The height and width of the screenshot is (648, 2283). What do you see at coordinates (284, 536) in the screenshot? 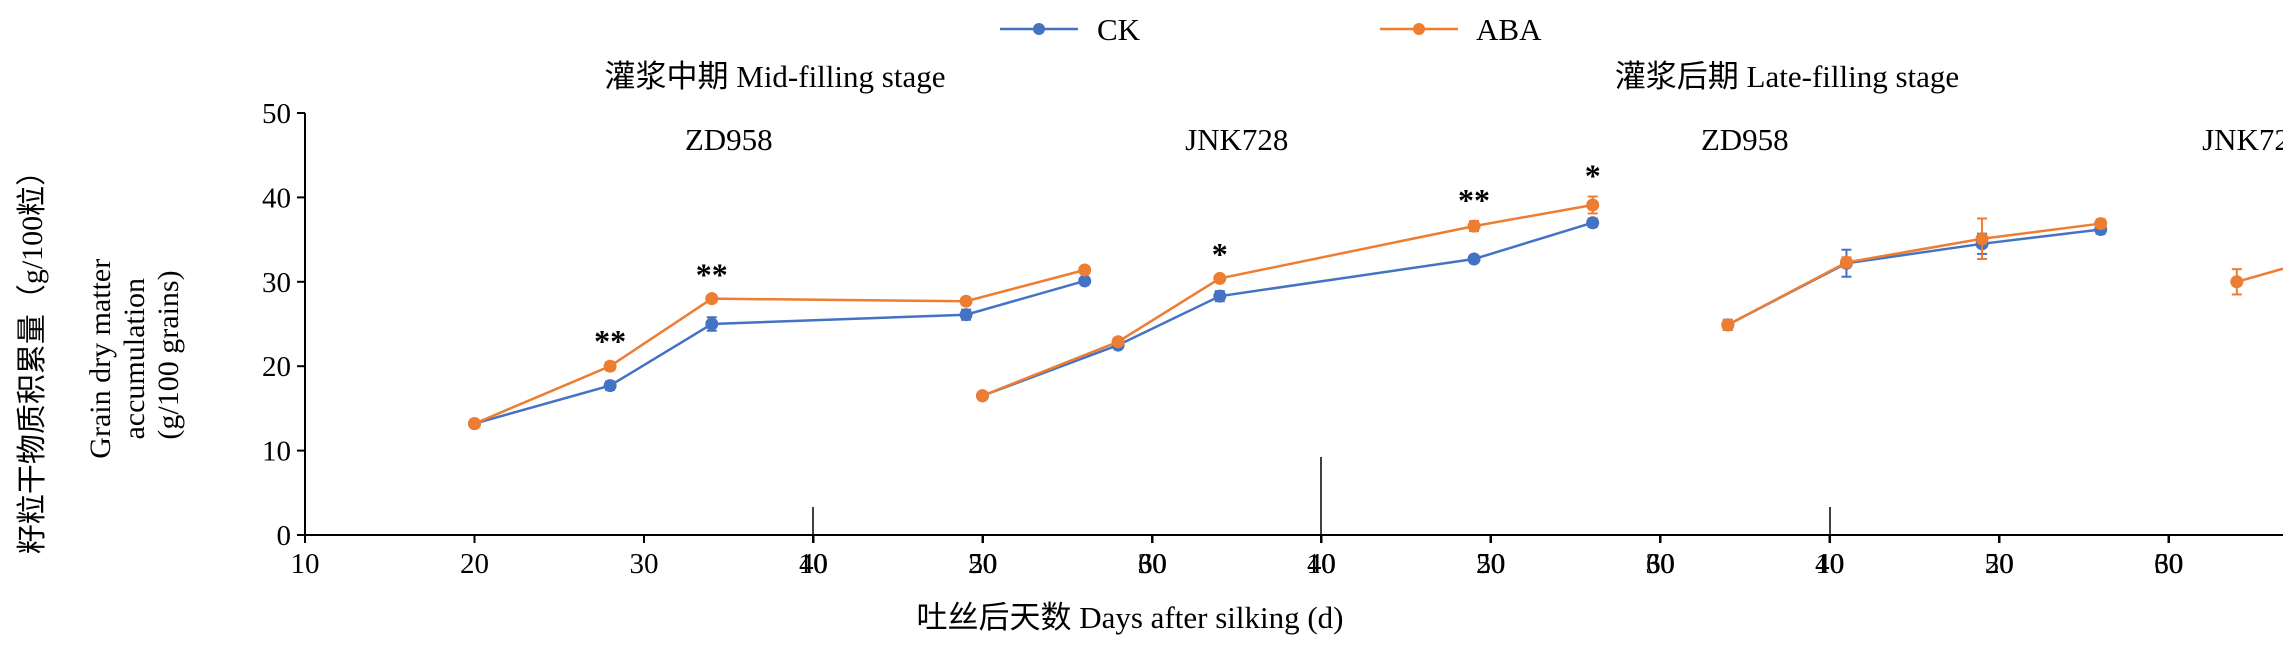
I see `y-tick-label: 0` at bounding box center [284, 536].